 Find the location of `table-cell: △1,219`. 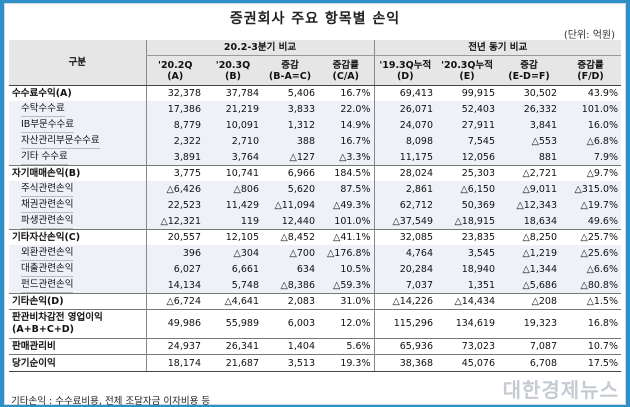

table-cell: △1,219 is located at coordinates (529, 253).